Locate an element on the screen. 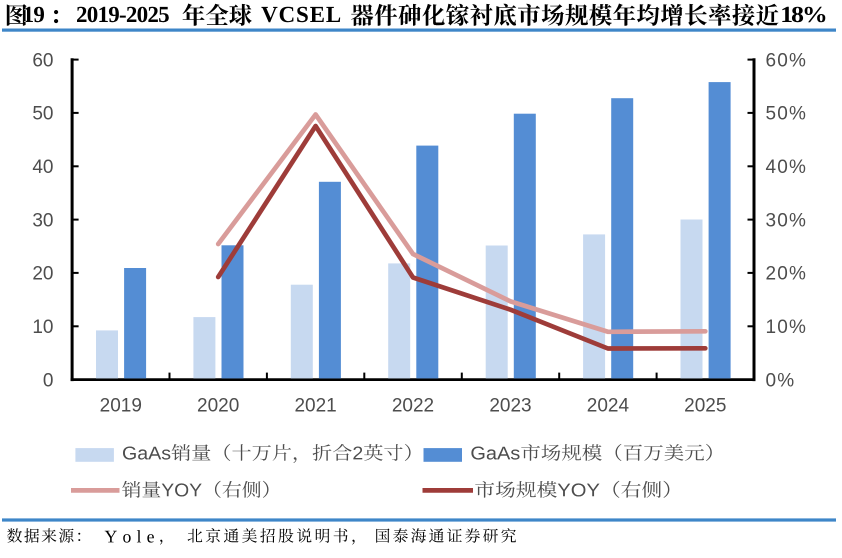 This screenshot has width=842, height=558. svg-text: 0% is located at coordinates (781, 380).